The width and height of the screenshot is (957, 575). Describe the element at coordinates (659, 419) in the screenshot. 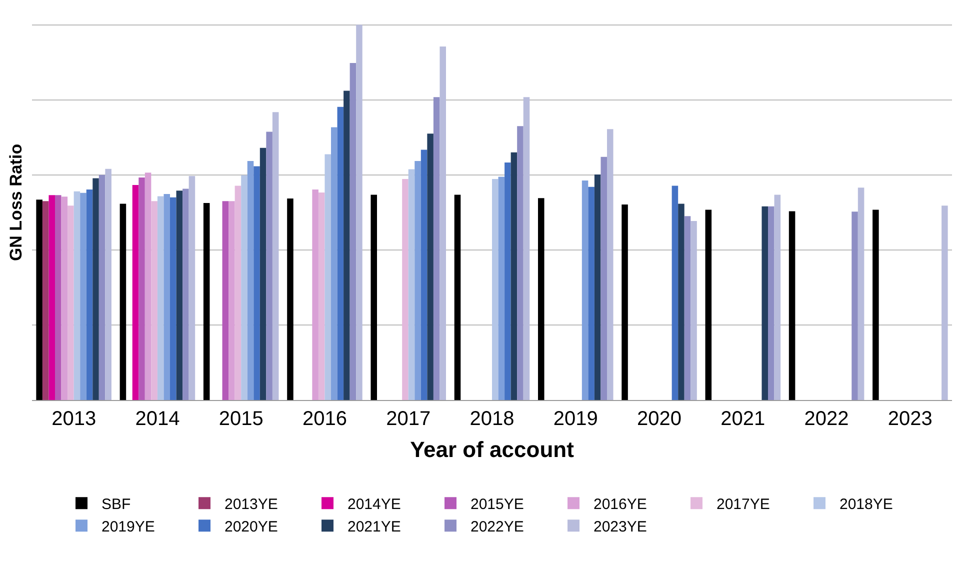

I see `x-tick-label: 2020` at that location.